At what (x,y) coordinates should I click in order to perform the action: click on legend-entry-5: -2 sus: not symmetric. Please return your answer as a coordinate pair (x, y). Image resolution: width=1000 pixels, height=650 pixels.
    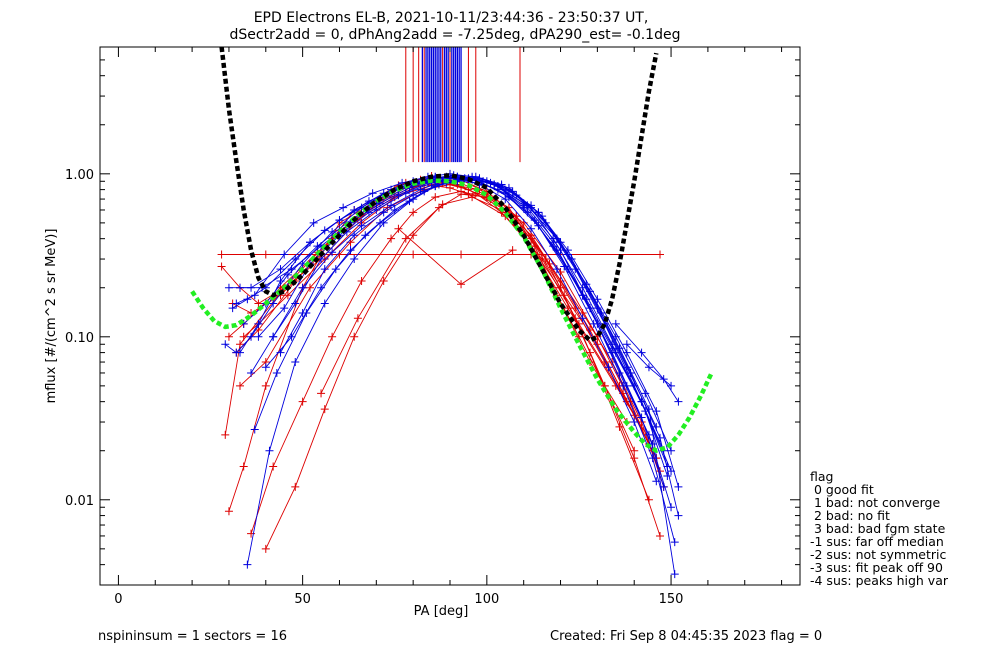
    Looking at the image, I should click on (878, 554).